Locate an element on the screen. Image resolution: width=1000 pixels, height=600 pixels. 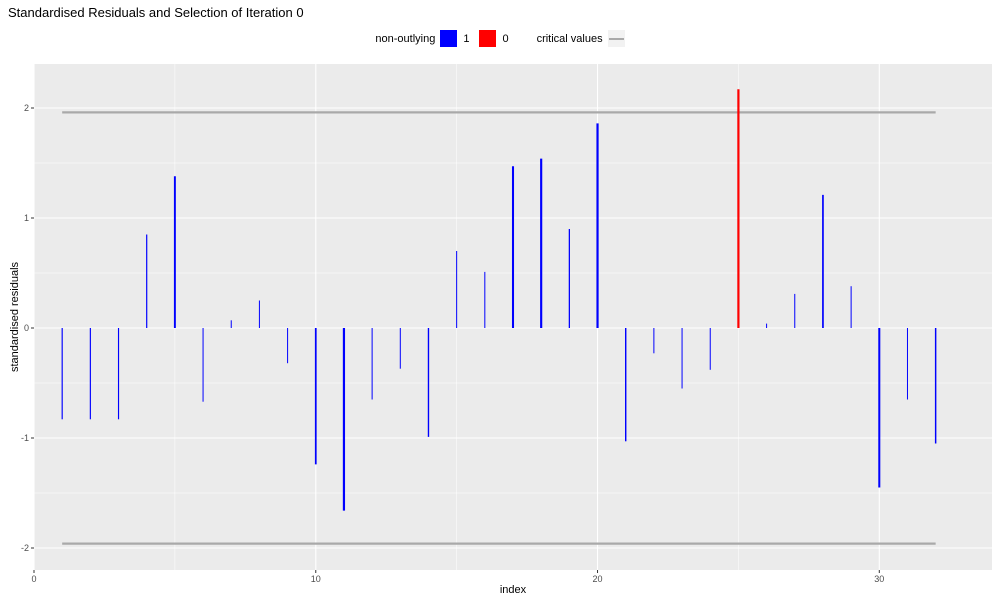
y-tick-label: -1 is located at coordinates (25, 438).